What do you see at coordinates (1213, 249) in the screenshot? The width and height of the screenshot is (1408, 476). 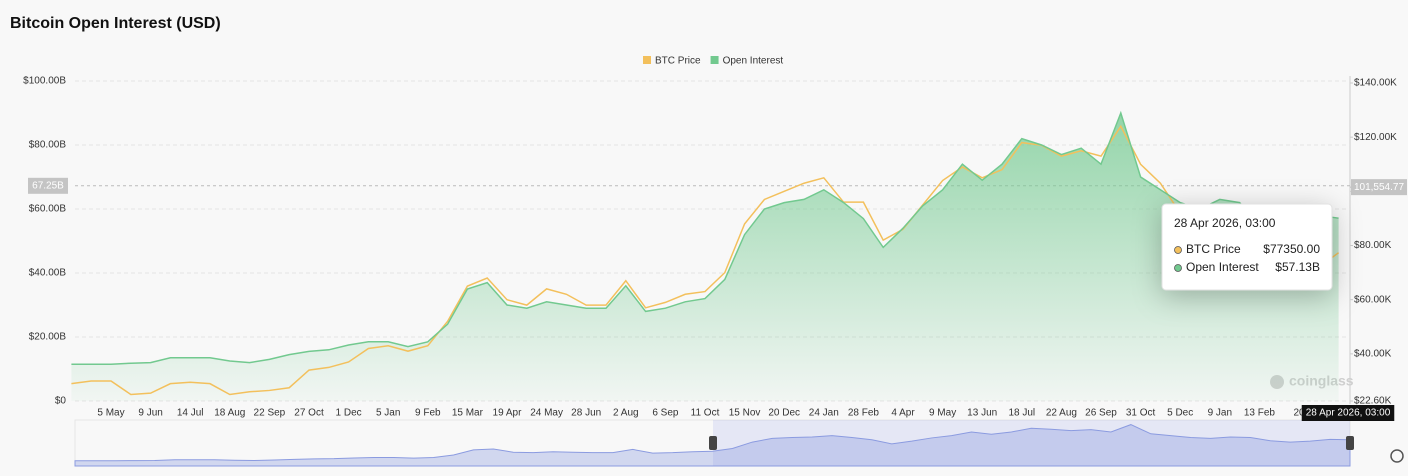 I see `tooltip-name: BTC Price` at bounding box center [1213, 249].